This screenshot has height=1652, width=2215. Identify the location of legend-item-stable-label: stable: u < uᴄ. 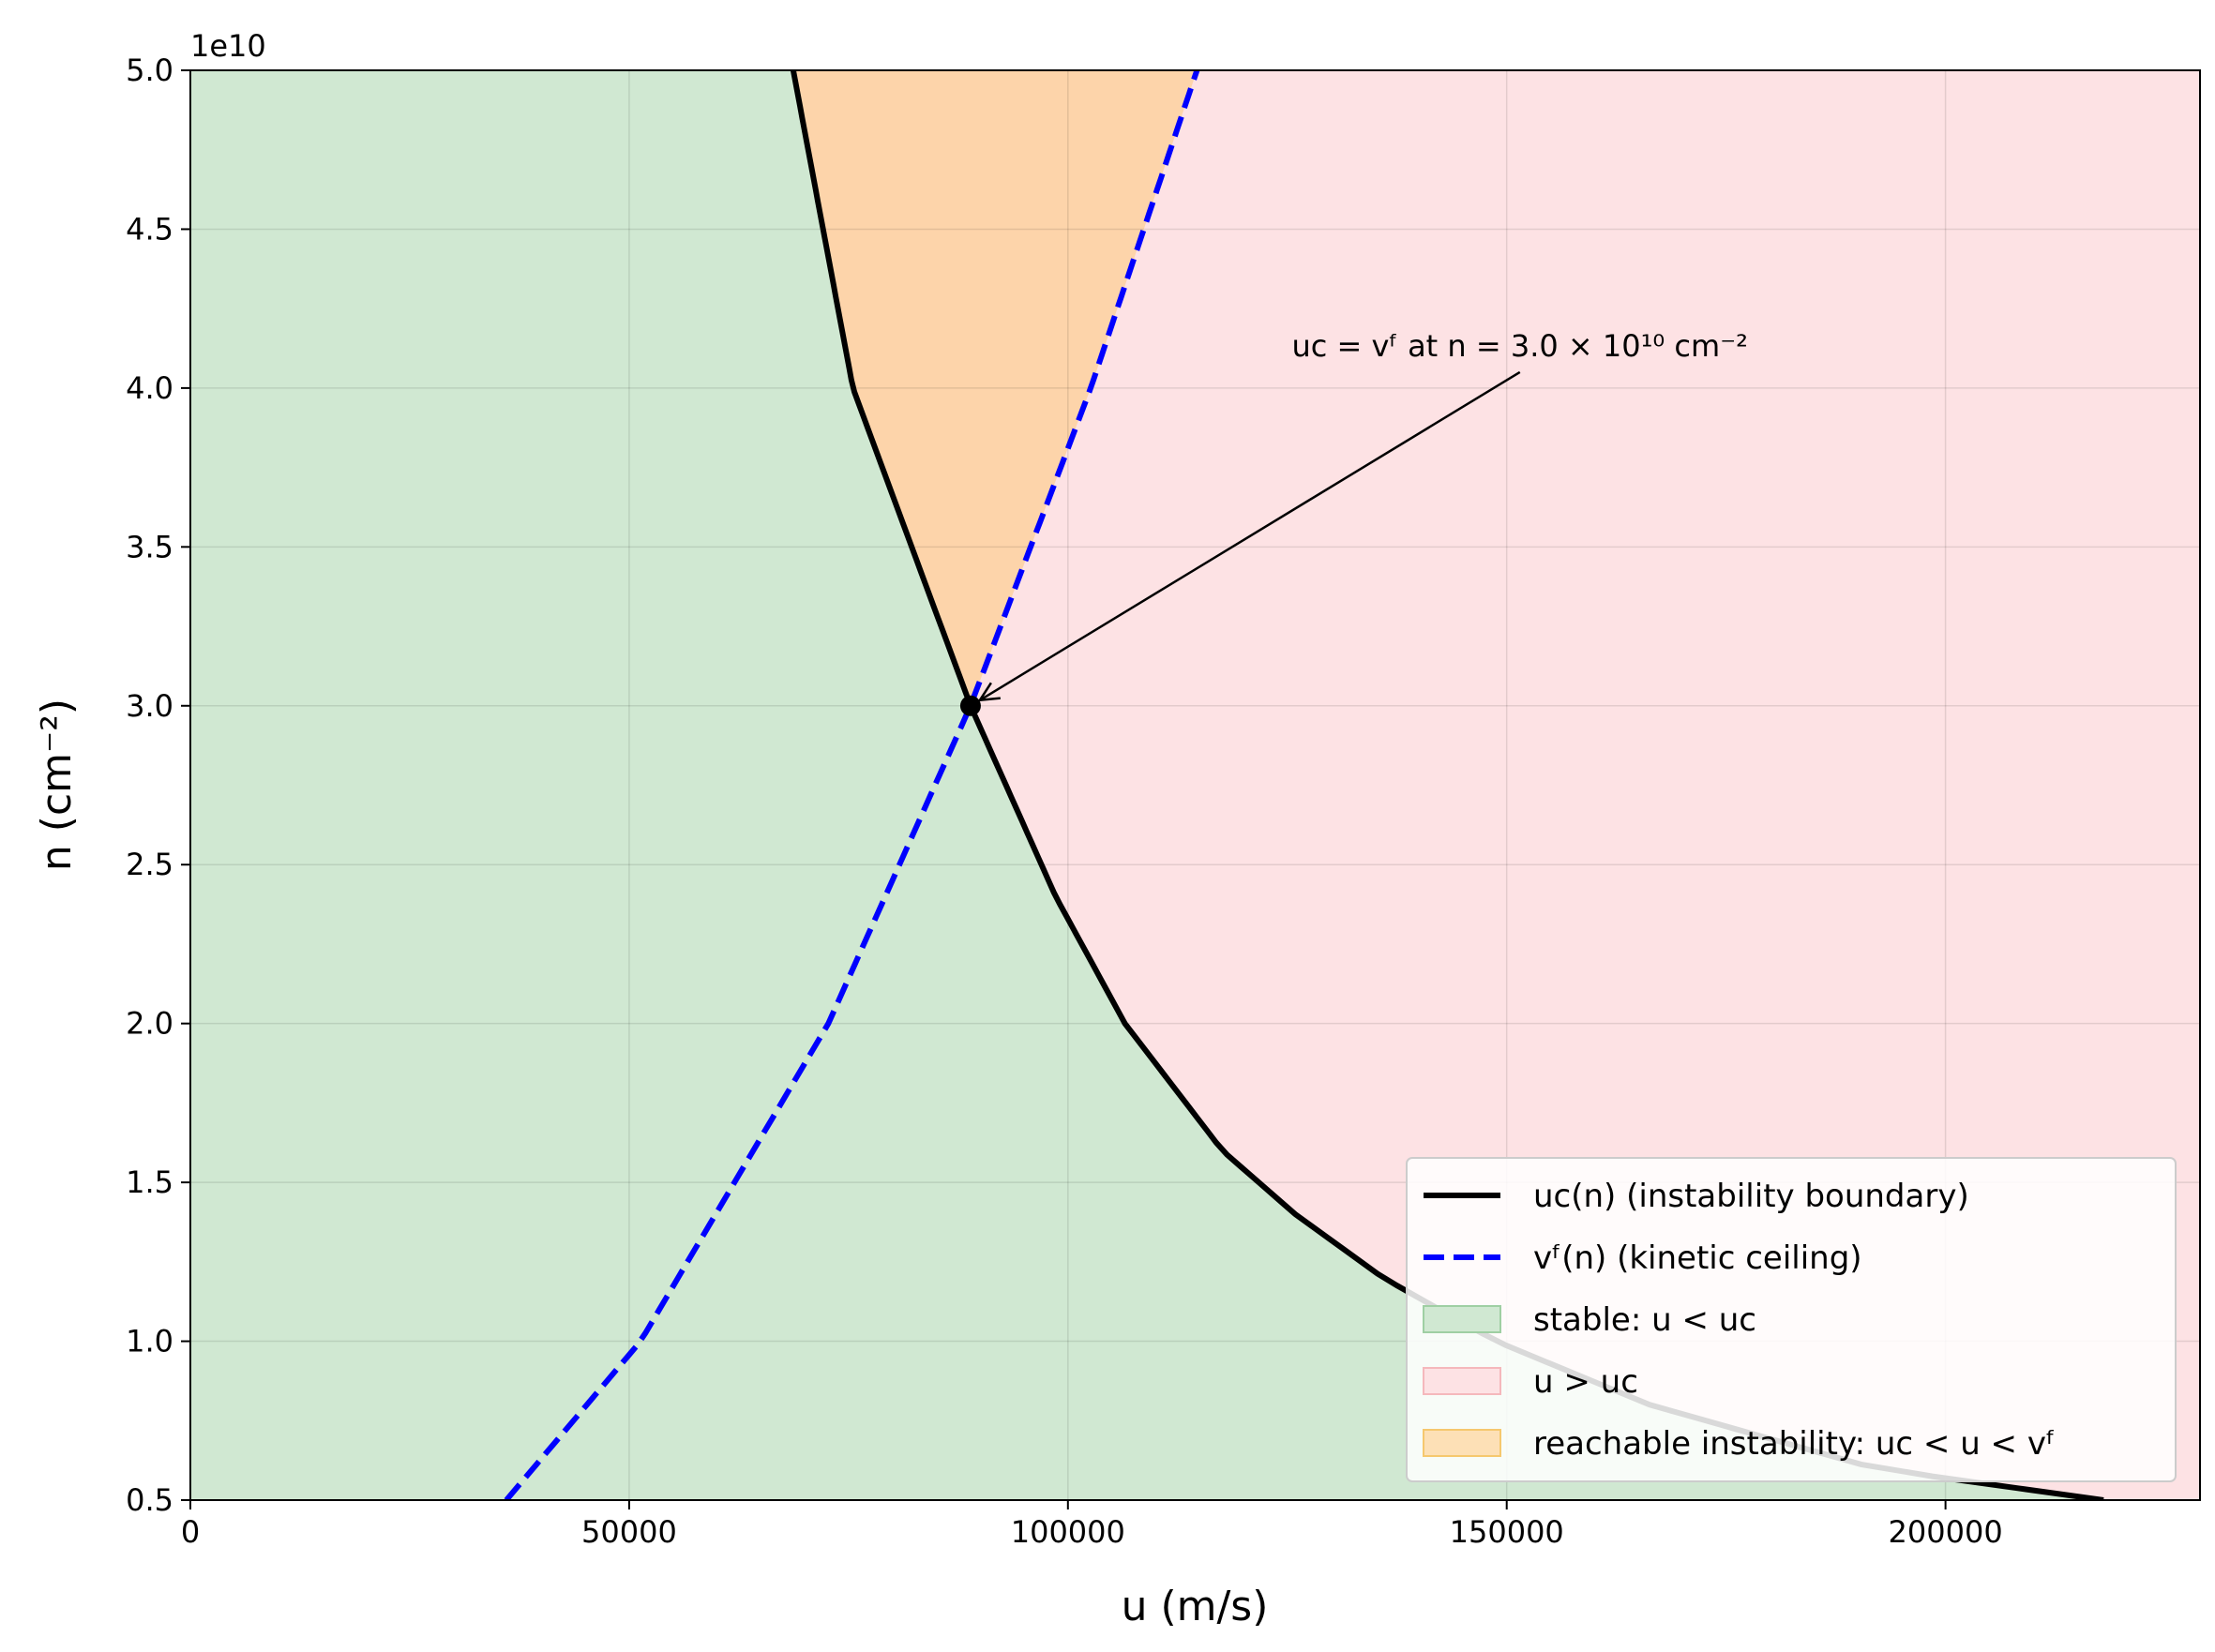
(1644, 1320).